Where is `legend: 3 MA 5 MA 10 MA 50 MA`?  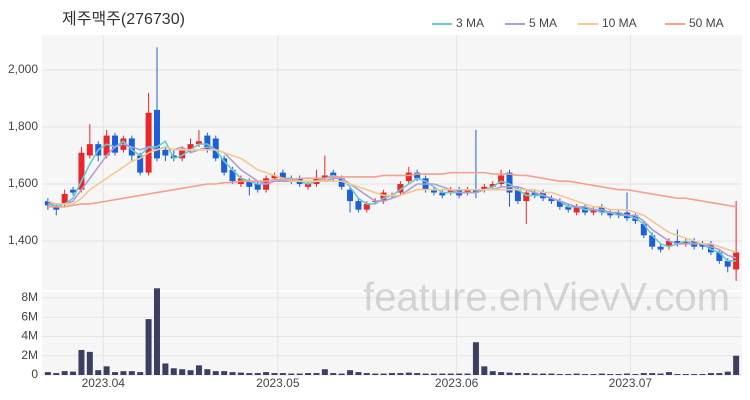 legend: 3 MA 5 MA 10 MA 50 MA is located at coordinates (578, 23).